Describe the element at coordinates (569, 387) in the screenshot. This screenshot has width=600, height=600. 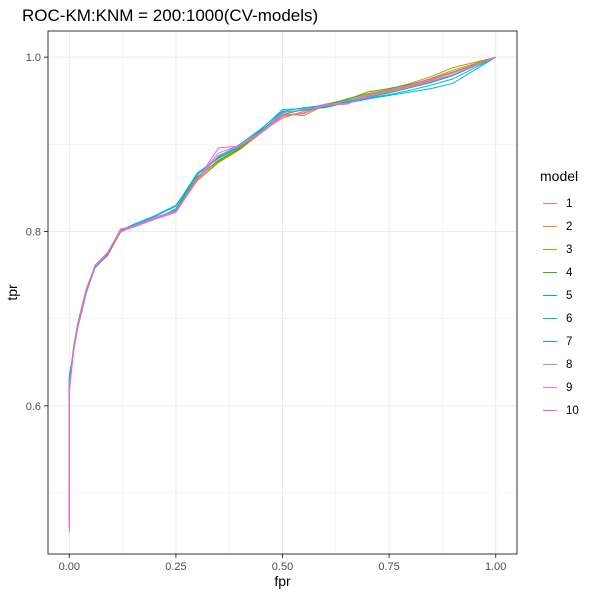
I see `legend-label: 9` at that location.